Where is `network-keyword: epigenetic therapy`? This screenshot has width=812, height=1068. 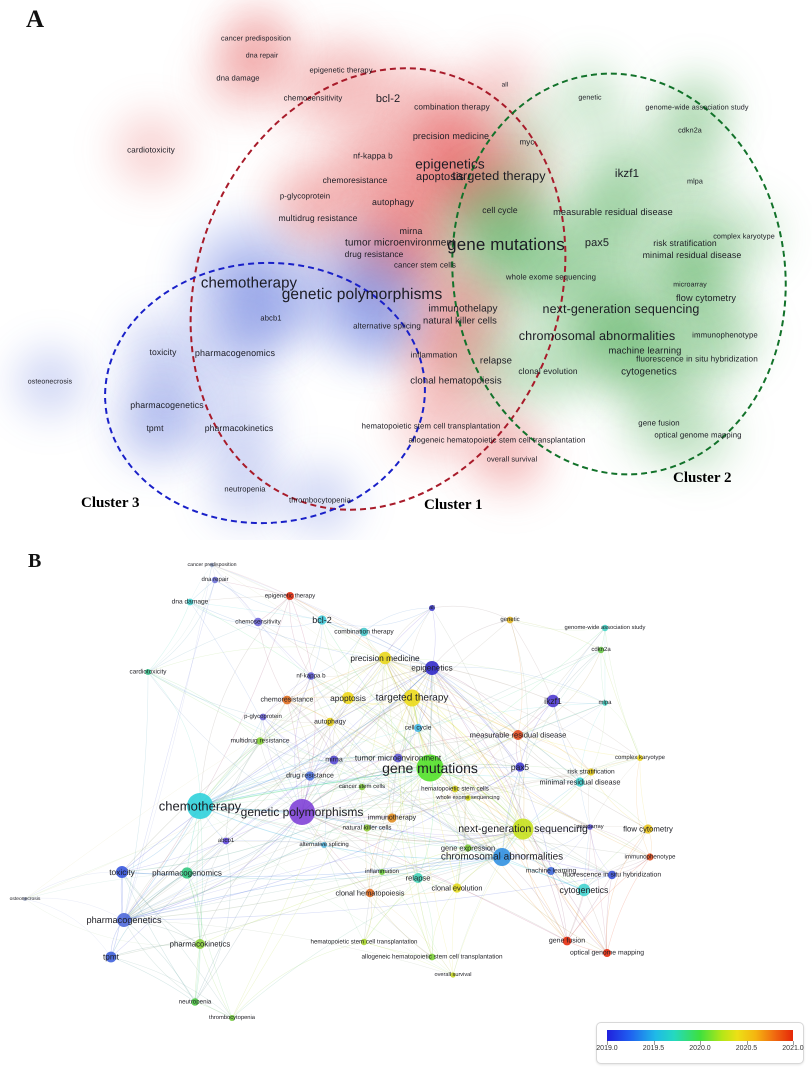
network-keyword: epigenetic therapy is located at coordinates (290, 596).